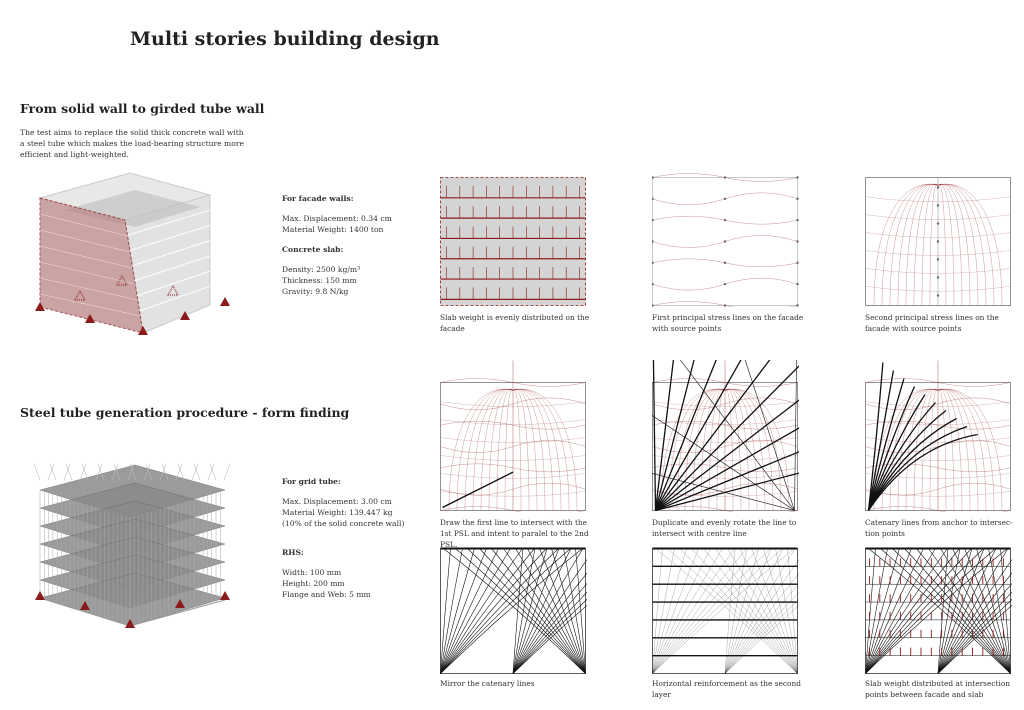 Image resolution: width=1024 pixels, height=710 pixels. I want to click on panel-caption: Mirror the catenary lines, so click(487, 683).